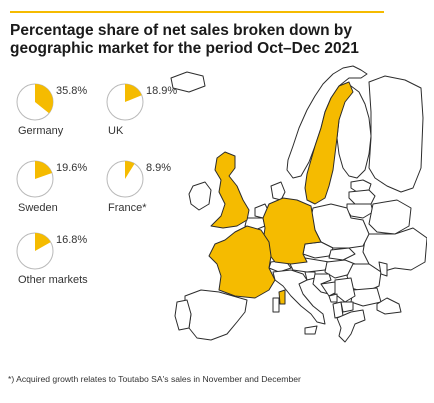 The image size is (434, 403). Describe the element at coordinates (366, 297) in the screenshot. I see `map-bulgaria` at that location.